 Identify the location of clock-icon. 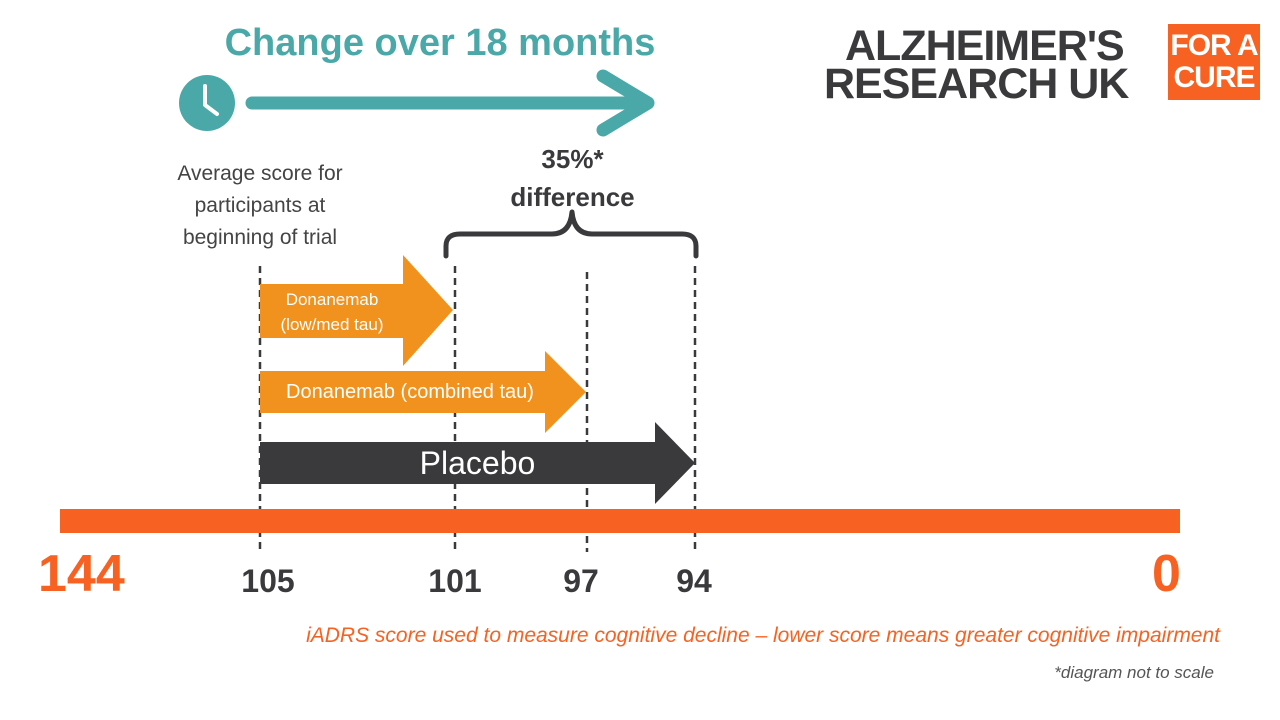
(207, 103).